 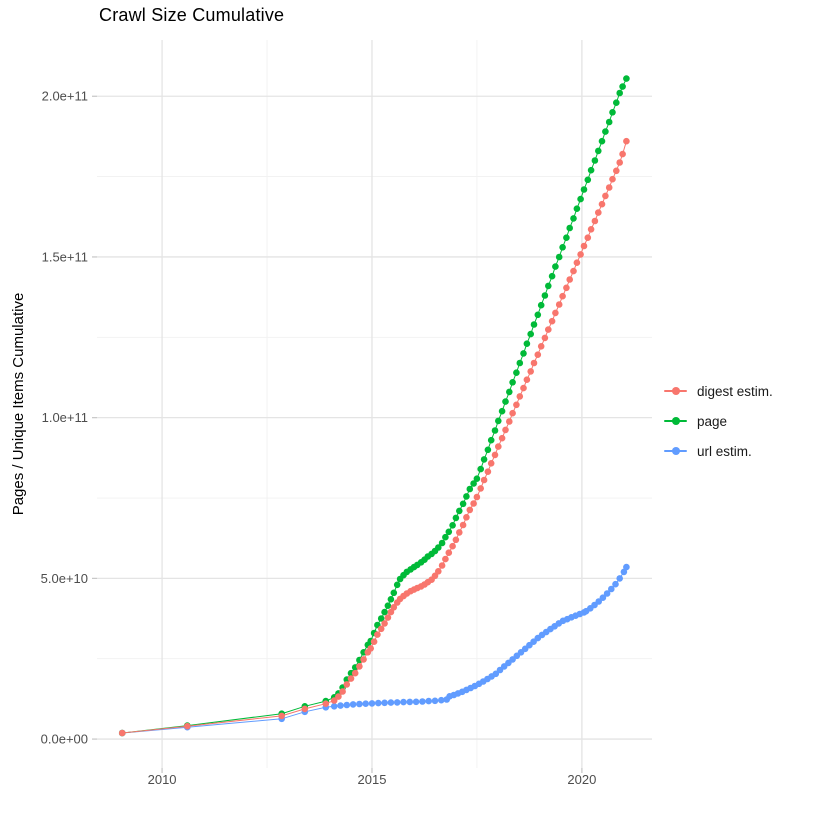 What do you see at coordinates (724, 451) in the screenshot?
I see `legend-label: url estim.` at bounding box center [724, 451].